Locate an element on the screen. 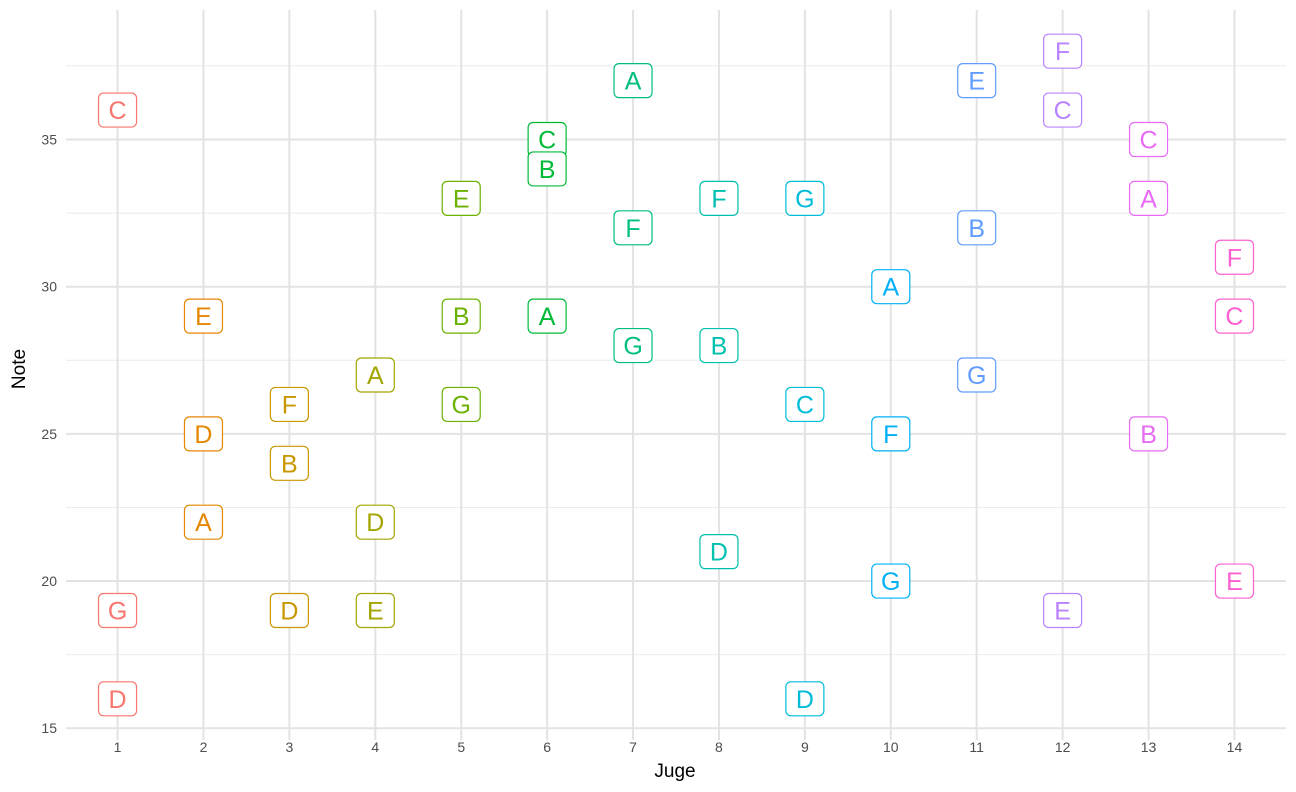 The height and width of the screenshot is (792, 1296). x-tick-label: 6 is located at coordinates (547, 747).